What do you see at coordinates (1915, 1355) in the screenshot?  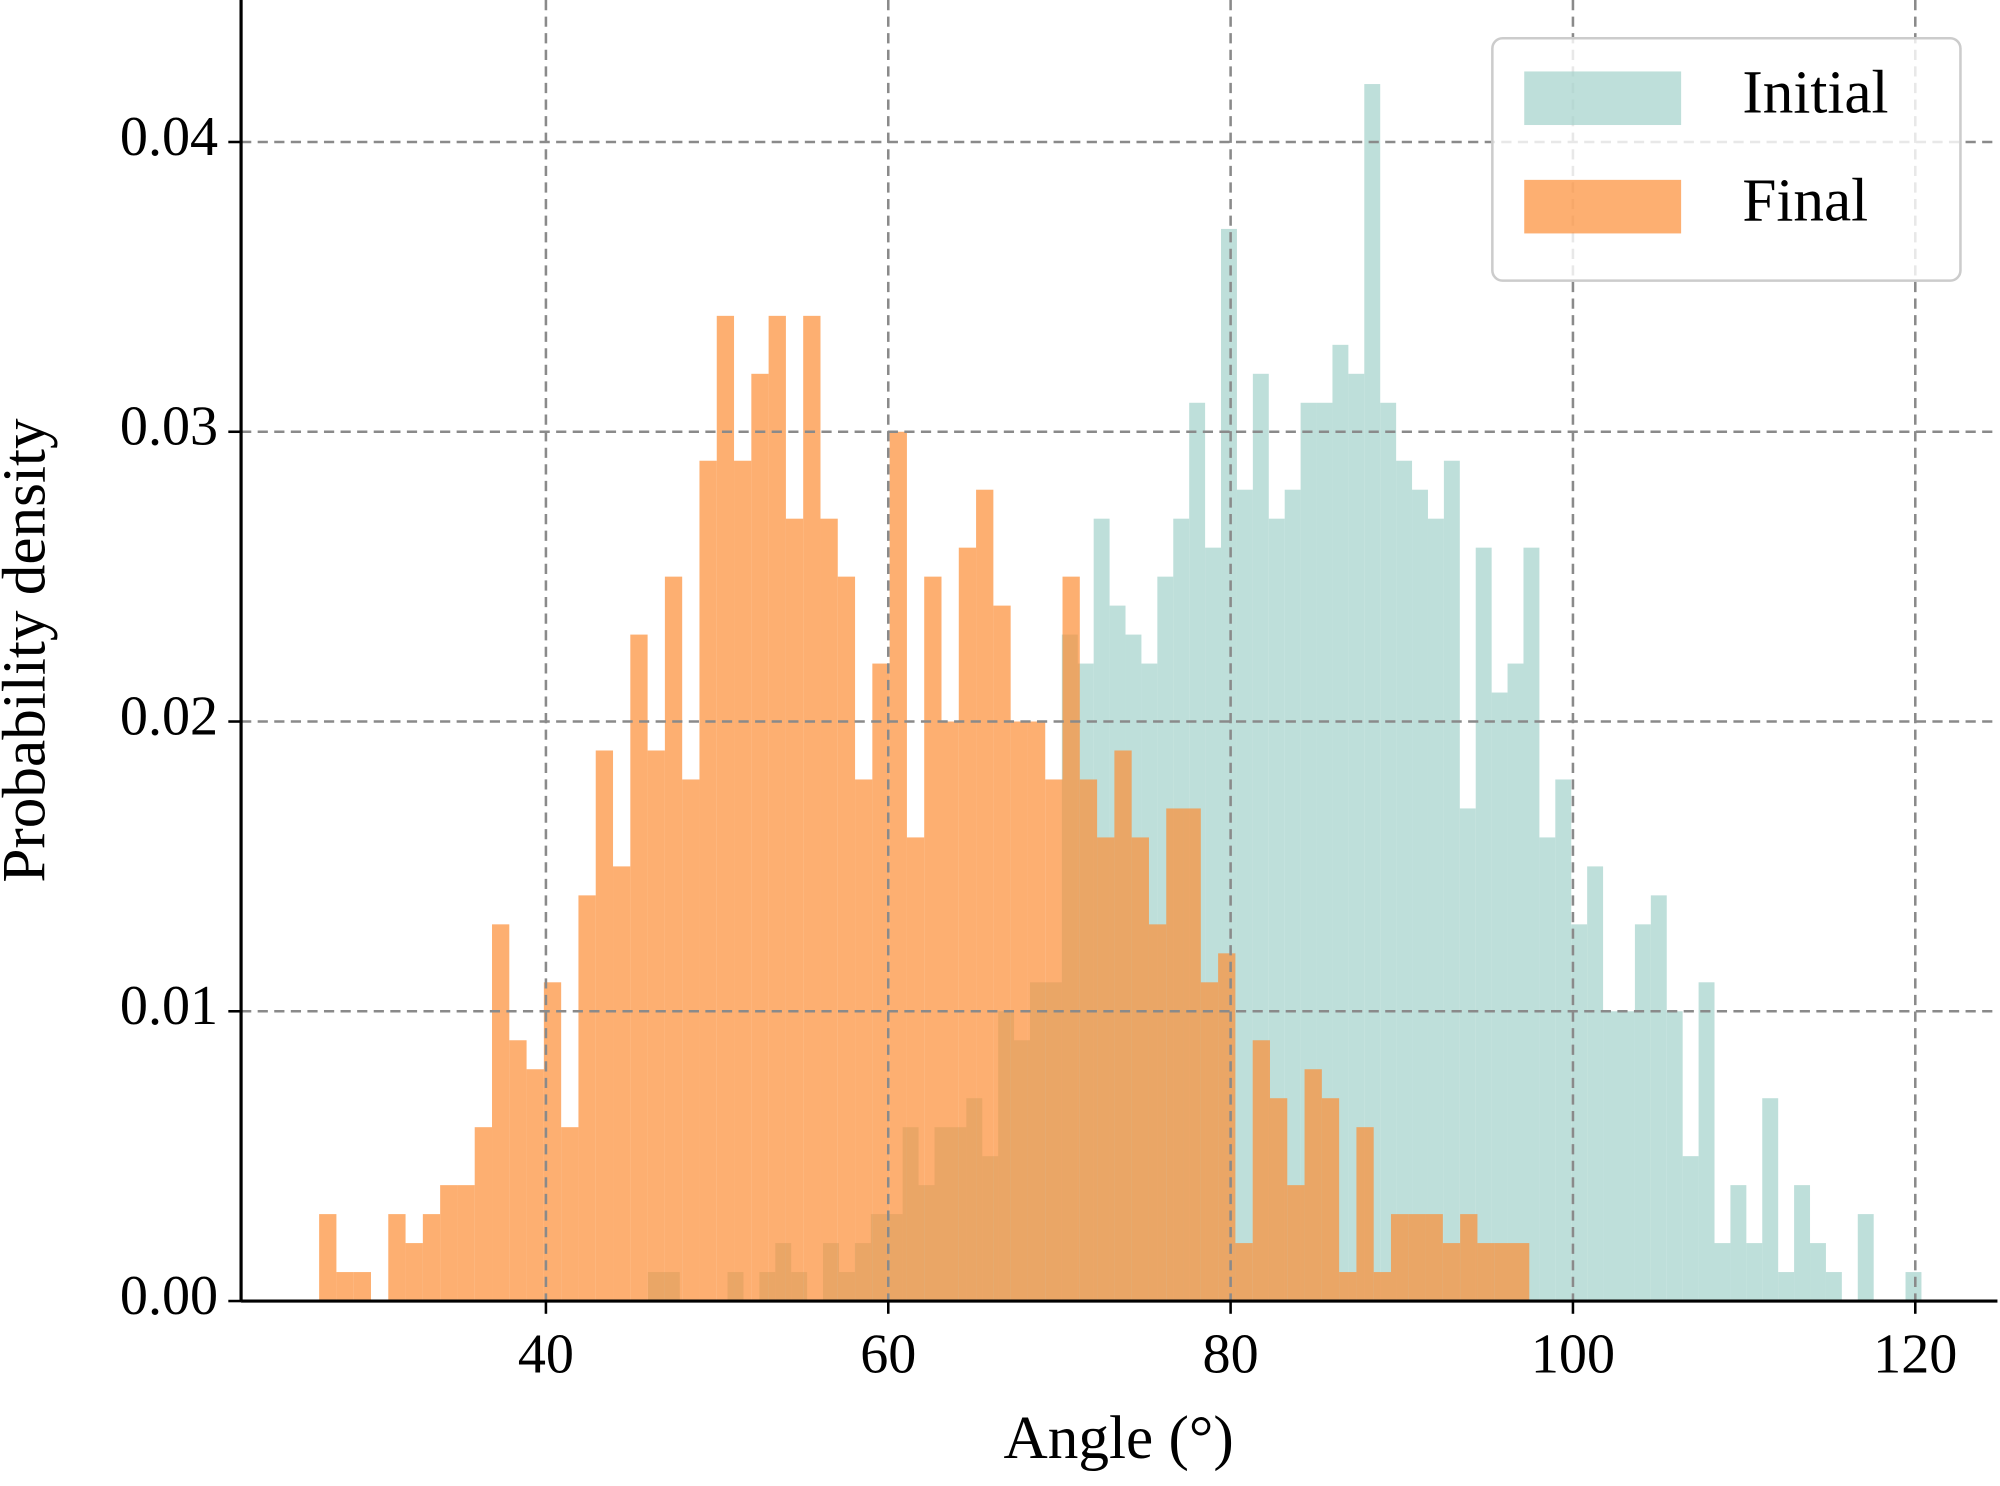 I see `x-tick-label: 120` at bounding box center [1915, 1355].